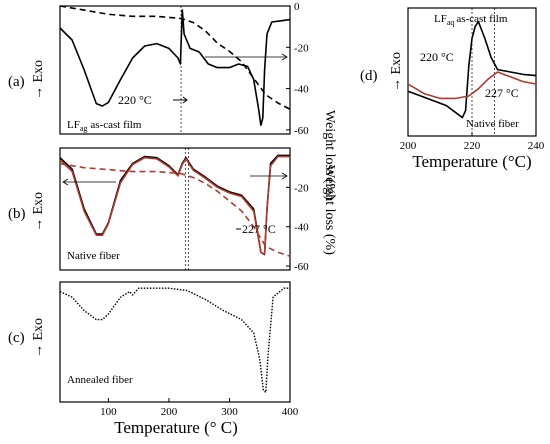 This screenshot has width=550, height=444. I want to click on tick-layer-c: 100 200 300 400, so click(199, 408).